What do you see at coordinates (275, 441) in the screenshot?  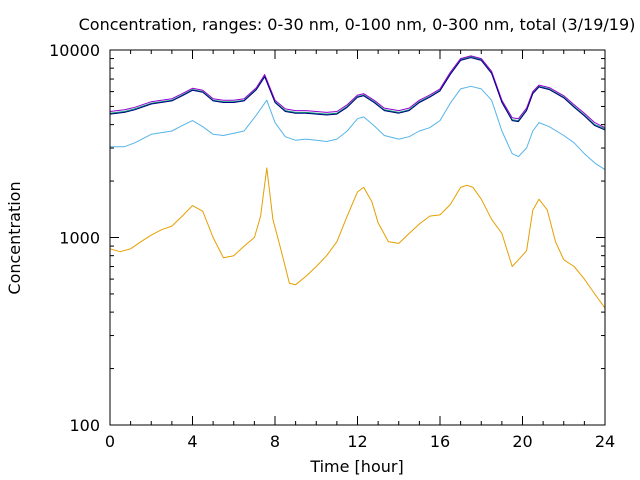 I see `x-tick-label: 8` at bounding box center [275, 441].